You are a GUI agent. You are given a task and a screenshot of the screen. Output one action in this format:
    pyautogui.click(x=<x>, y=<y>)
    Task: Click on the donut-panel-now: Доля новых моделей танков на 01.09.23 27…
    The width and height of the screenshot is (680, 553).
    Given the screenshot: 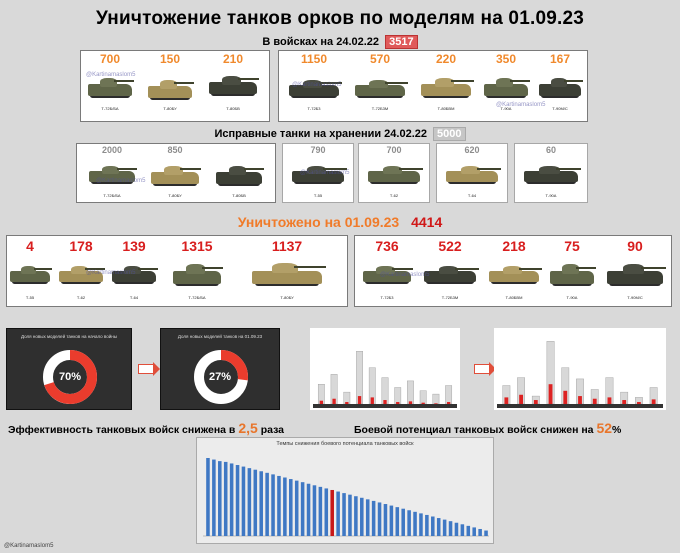 What is the action you would take?
    pyautogui.click(x=220, y=369)
    